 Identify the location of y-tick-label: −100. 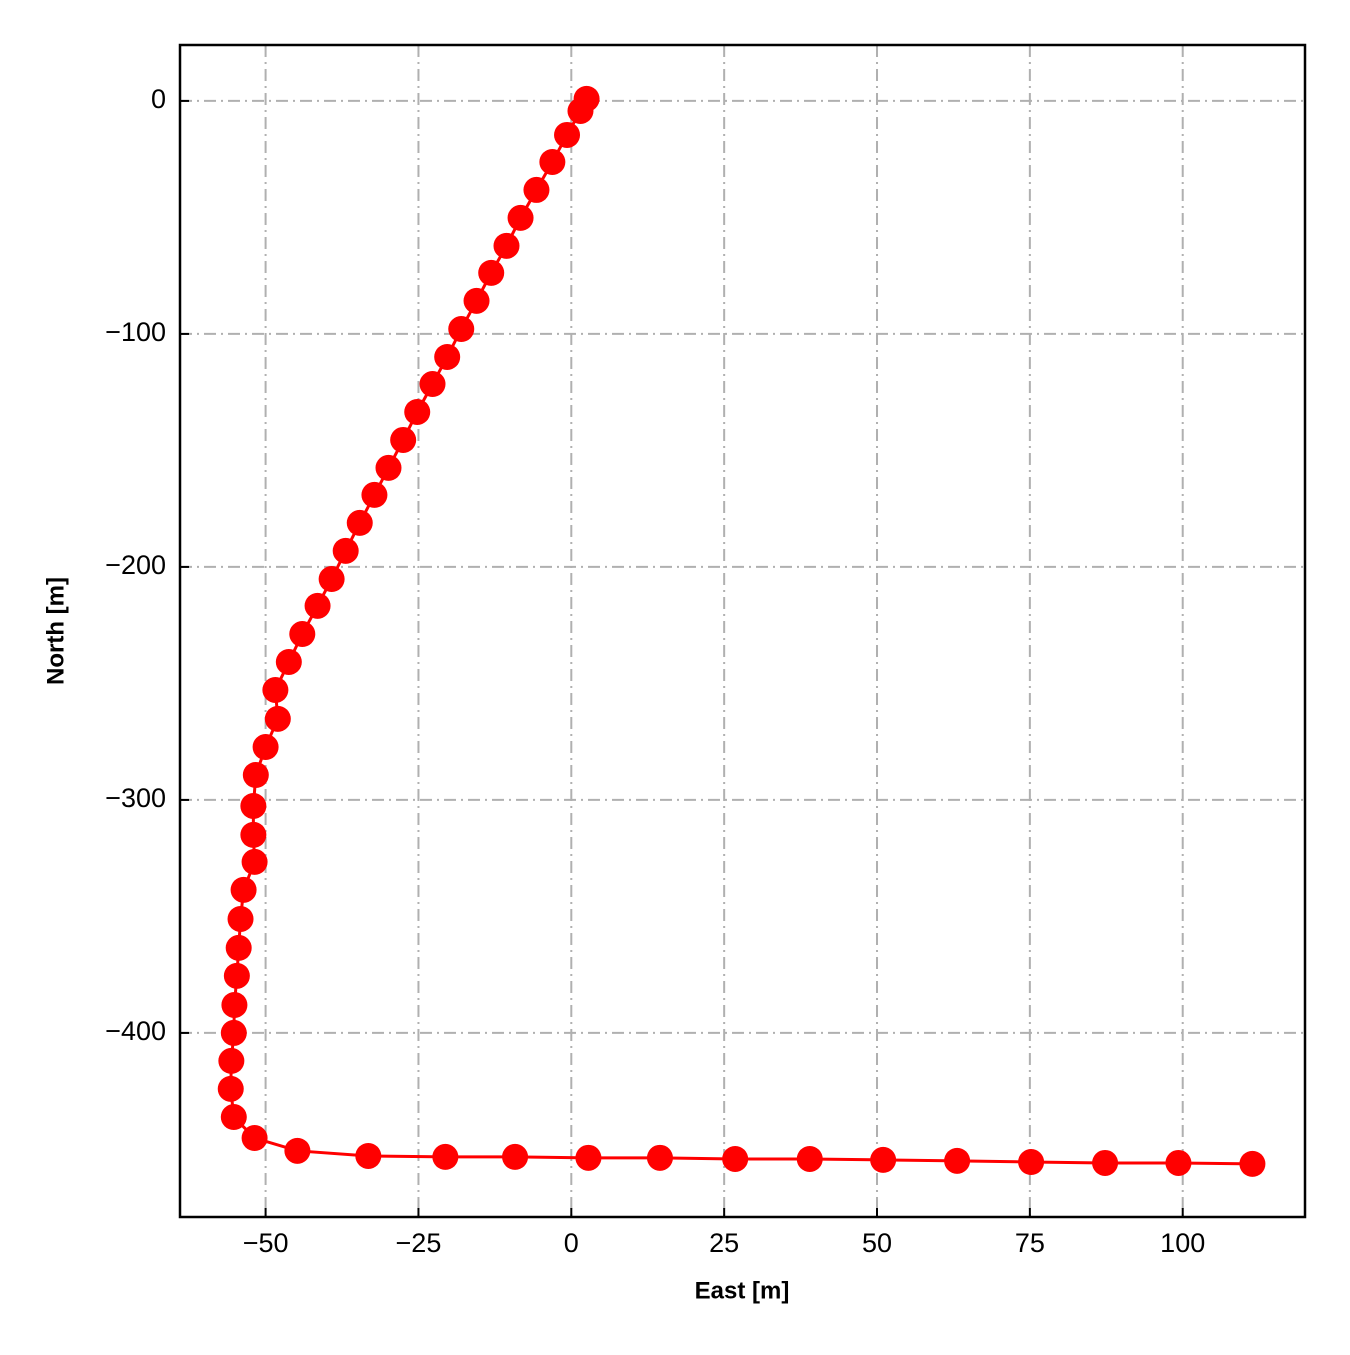
(135, 332).